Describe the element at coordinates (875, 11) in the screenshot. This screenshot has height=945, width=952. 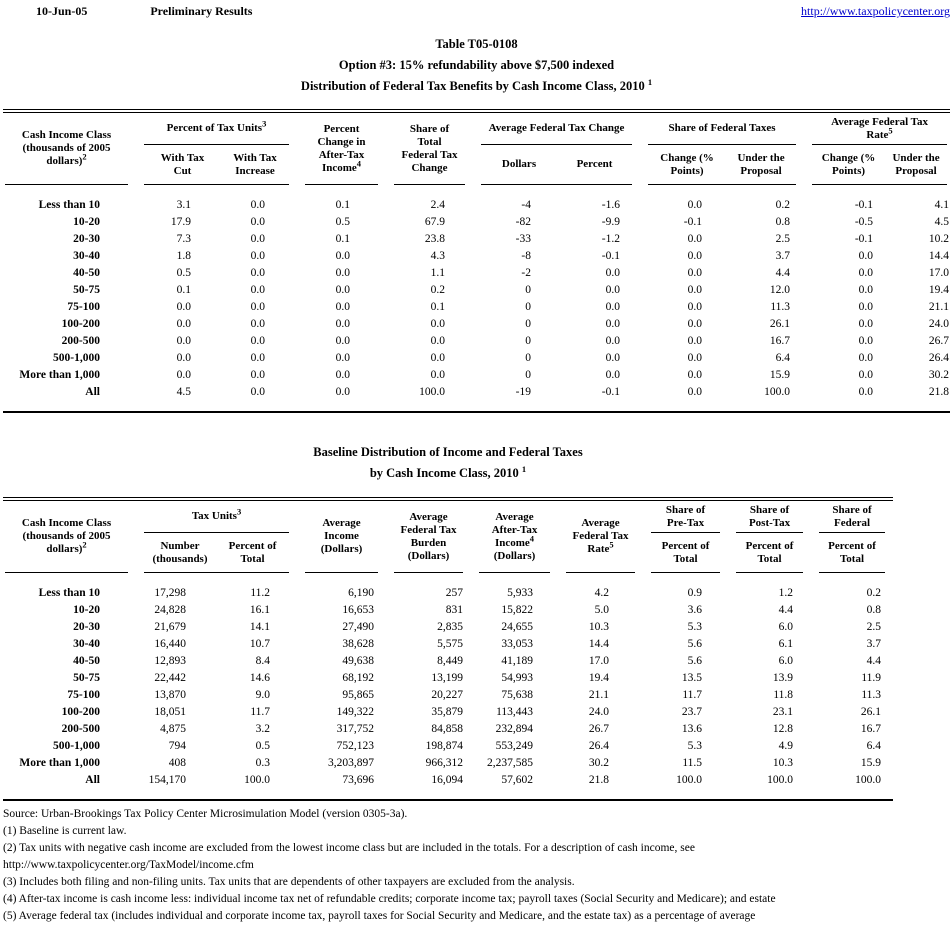
I see `tpc-link: http://www.taxpolicycenter.org` at that location.